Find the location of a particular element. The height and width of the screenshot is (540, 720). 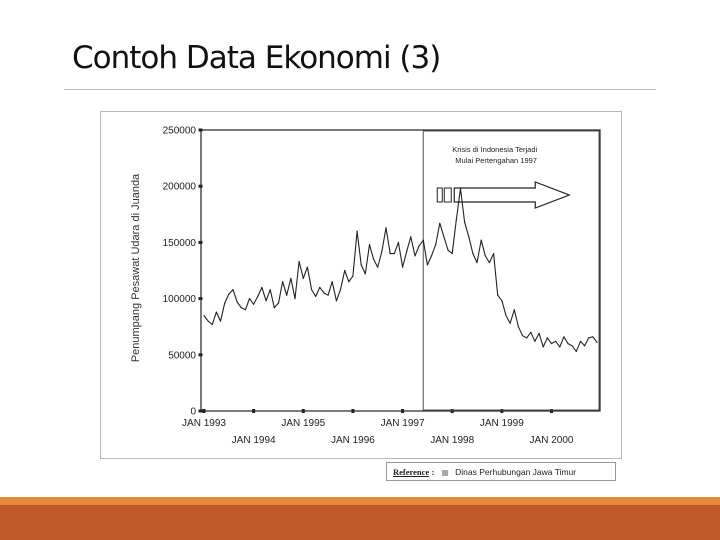

y-tick-label: 150000 is located at coordinates (180, 243).